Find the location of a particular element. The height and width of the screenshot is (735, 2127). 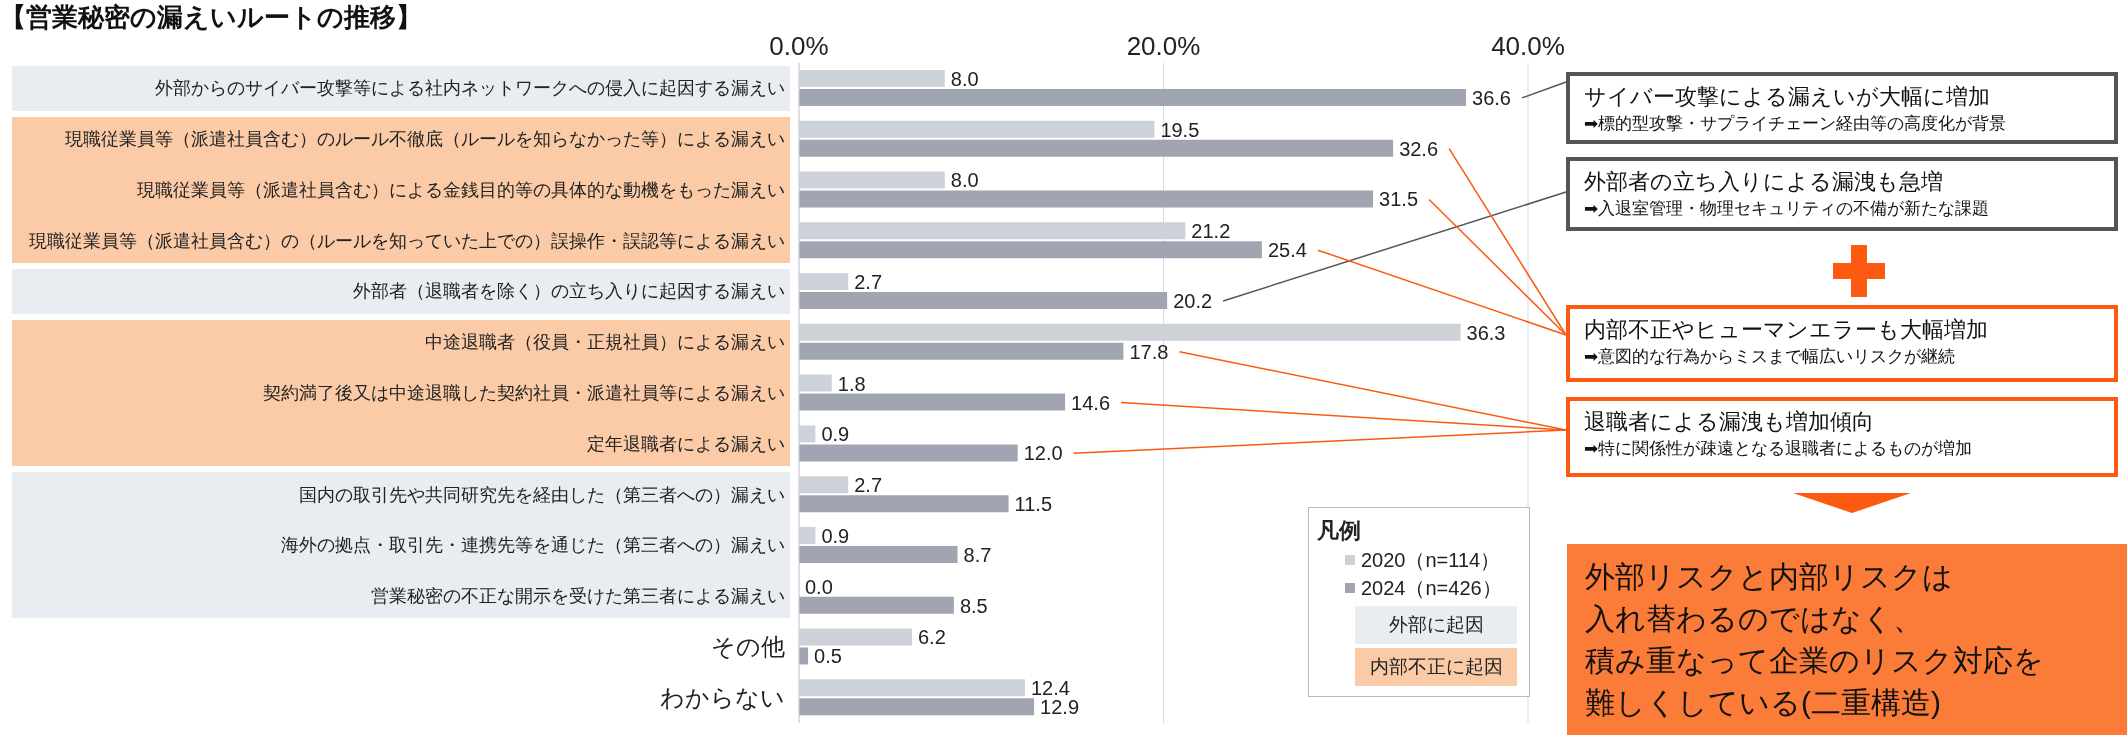

y-tick-label: 外部からのサイバー攻撃等による社内ネットワークへの侵入に起因する漏えい is located at coordinates (470, 88).